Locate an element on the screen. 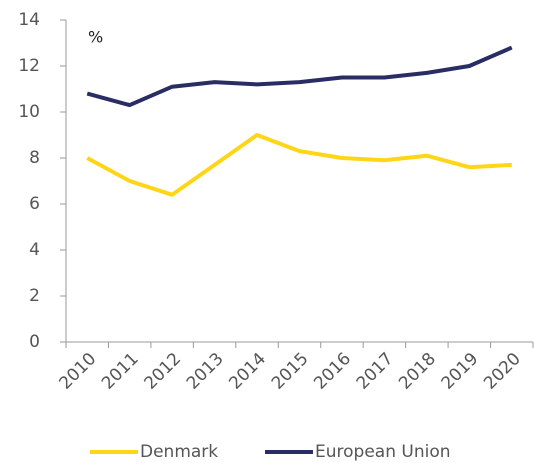  y-tick-label: 10 is located at coordinates (29, 112).